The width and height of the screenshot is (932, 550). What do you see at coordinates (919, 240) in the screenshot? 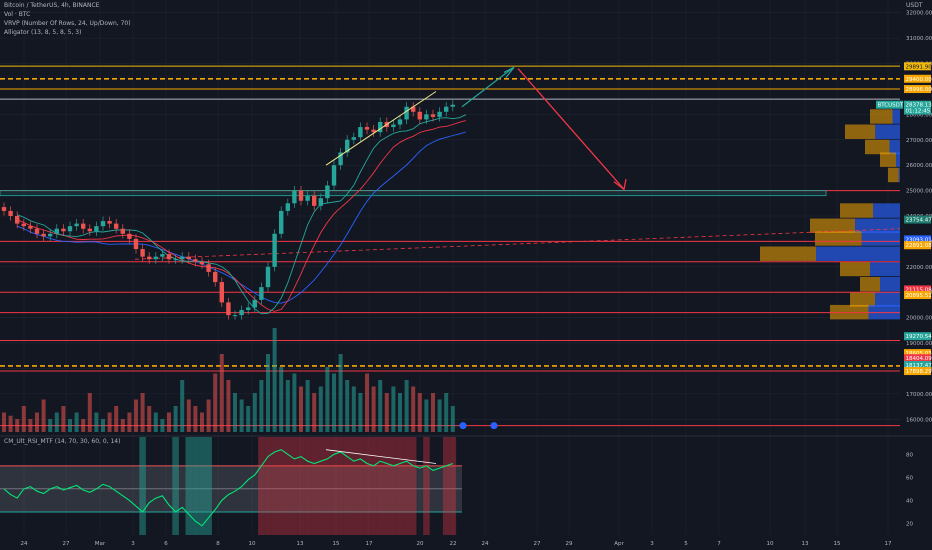
I see `price-tag-text: 23093.01` at bounding box center [919, 240].